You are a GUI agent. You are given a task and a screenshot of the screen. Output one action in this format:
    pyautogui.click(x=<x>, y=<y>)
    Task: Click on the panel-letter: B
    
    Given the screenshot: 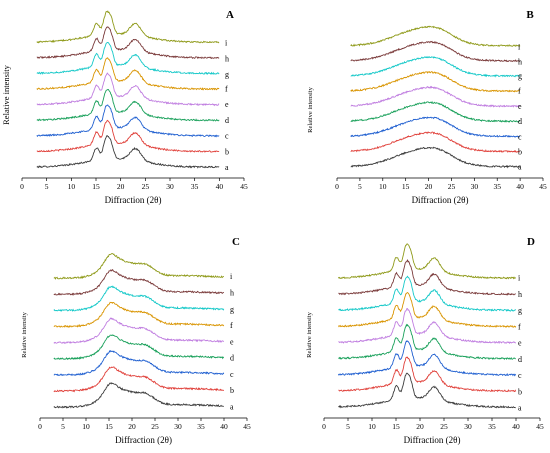 What is the action you would take?
    pyautogui.click(x=530, y=15)
    